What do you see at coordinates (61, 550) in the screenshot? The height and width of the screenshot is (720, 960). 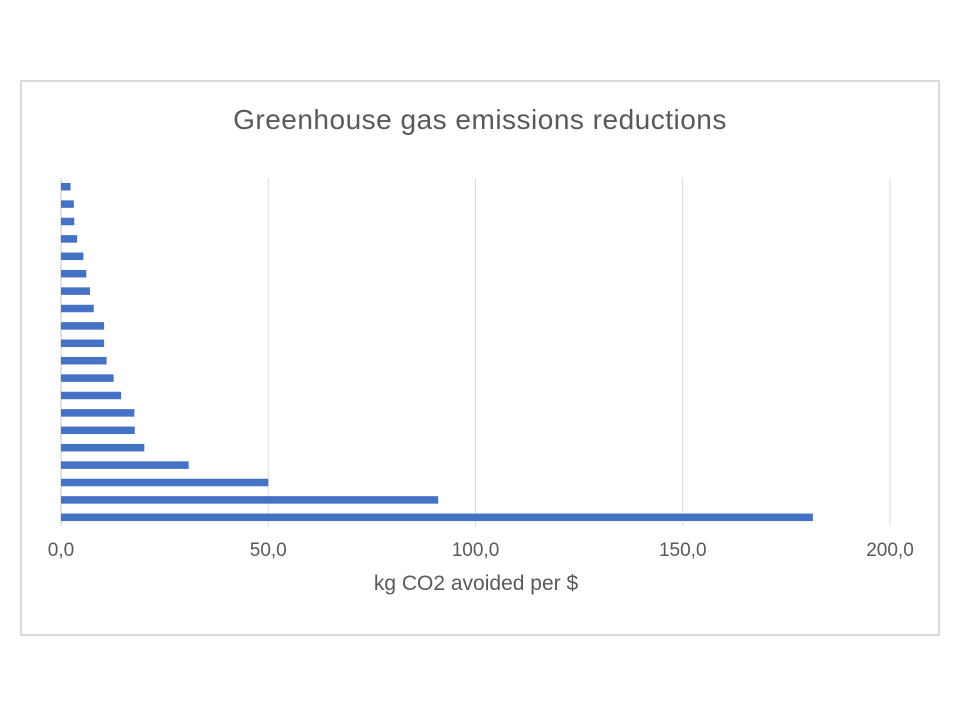 I see `x-tick-label: 0,0` at bounding box center [61, 550].